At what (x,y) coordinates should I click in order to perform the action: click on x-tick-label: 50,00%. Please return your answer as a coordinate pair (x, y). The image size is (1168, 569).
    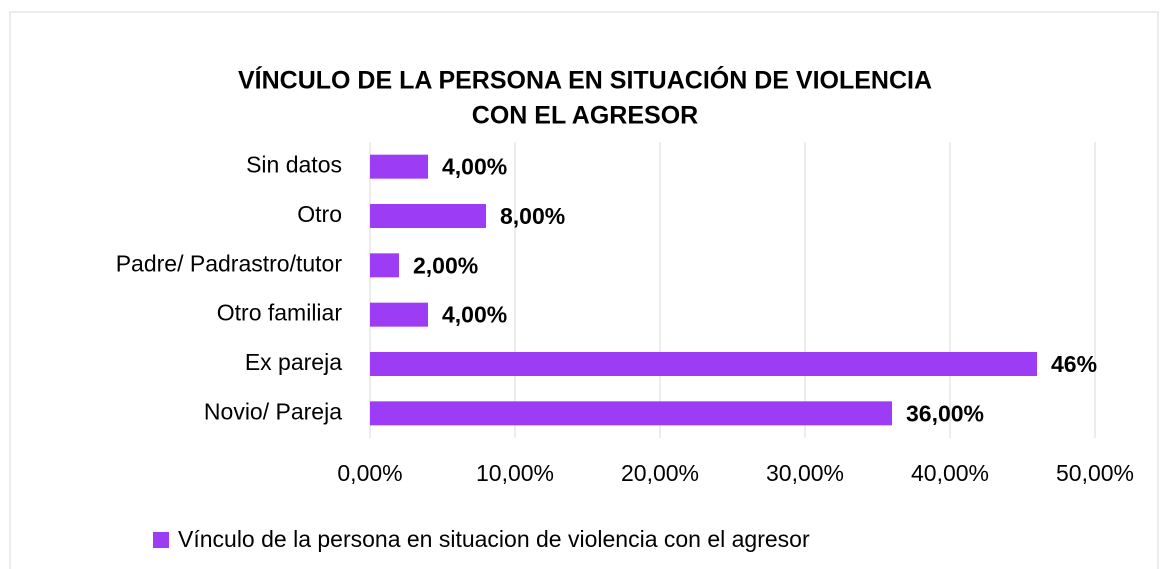
    Looking at the image, I should click on (1095, 473).